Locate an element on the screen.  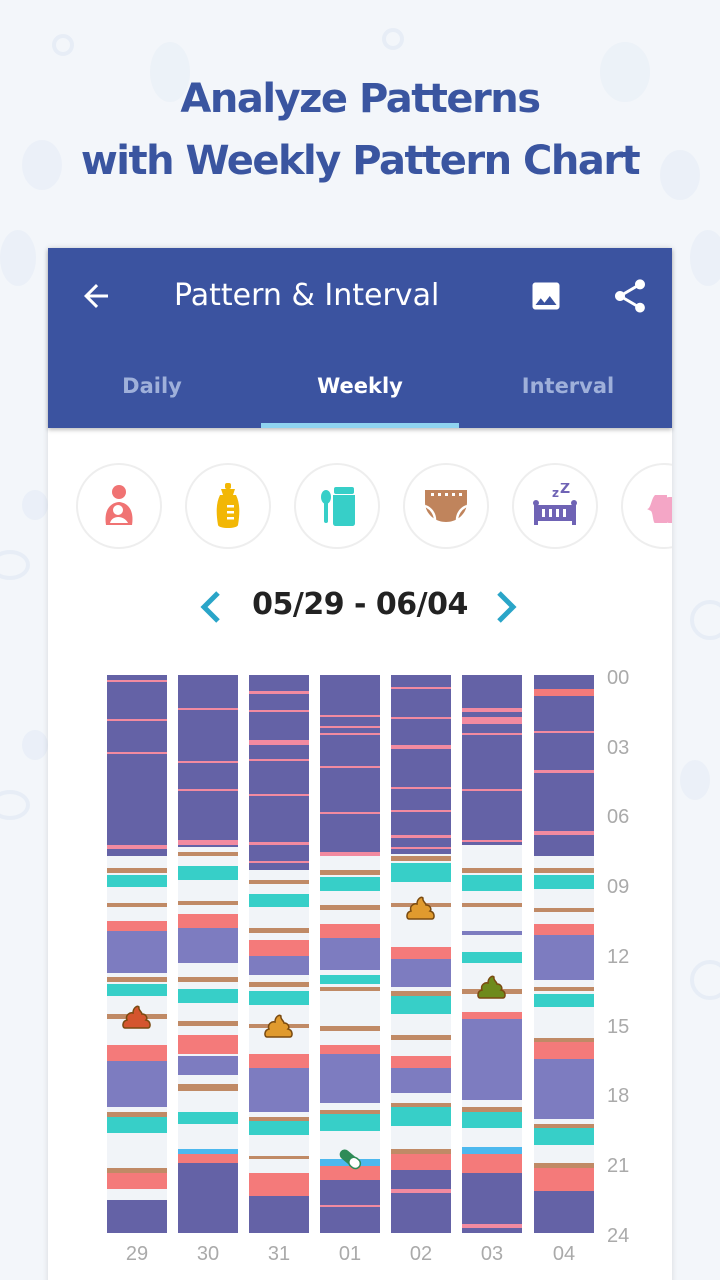
headline-line-2: with Weekly Pattern Chart is located at coordinates (360, 161).